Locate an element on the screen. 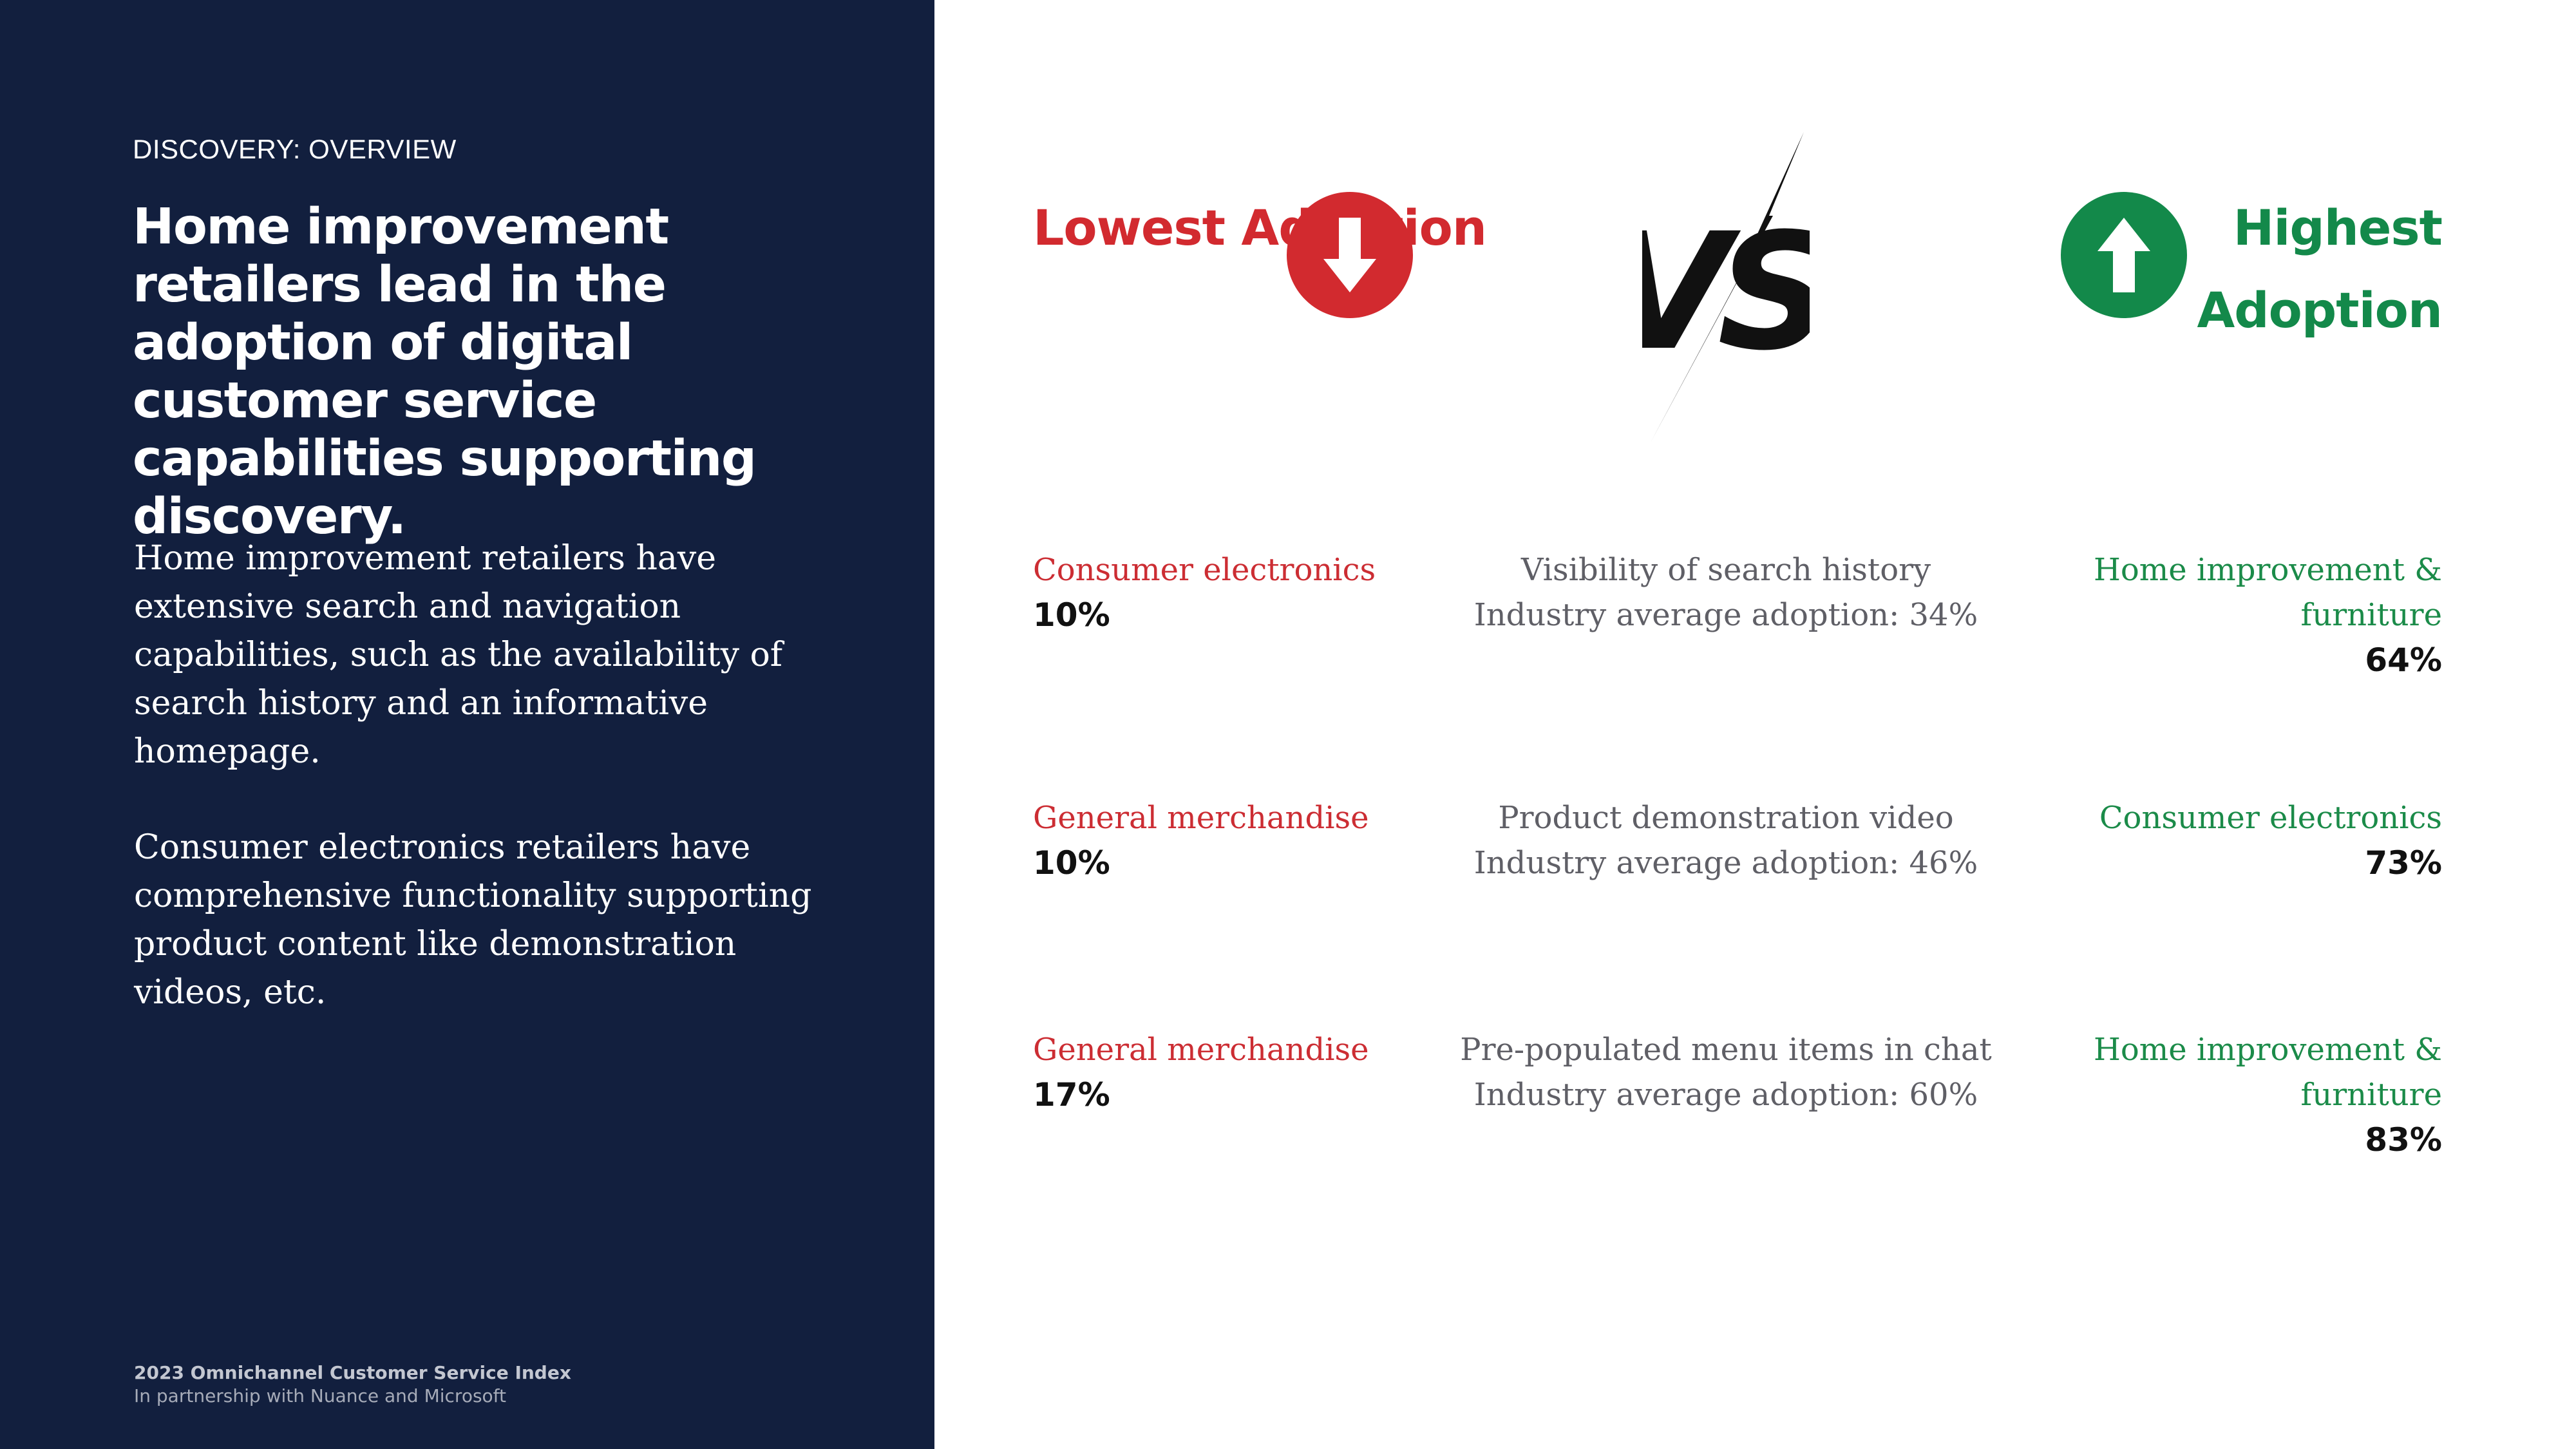 The image size is (2576, 1449). section-eyebrow: DISCOVERY: OVERVIEW is located at coordinates (295, 149).